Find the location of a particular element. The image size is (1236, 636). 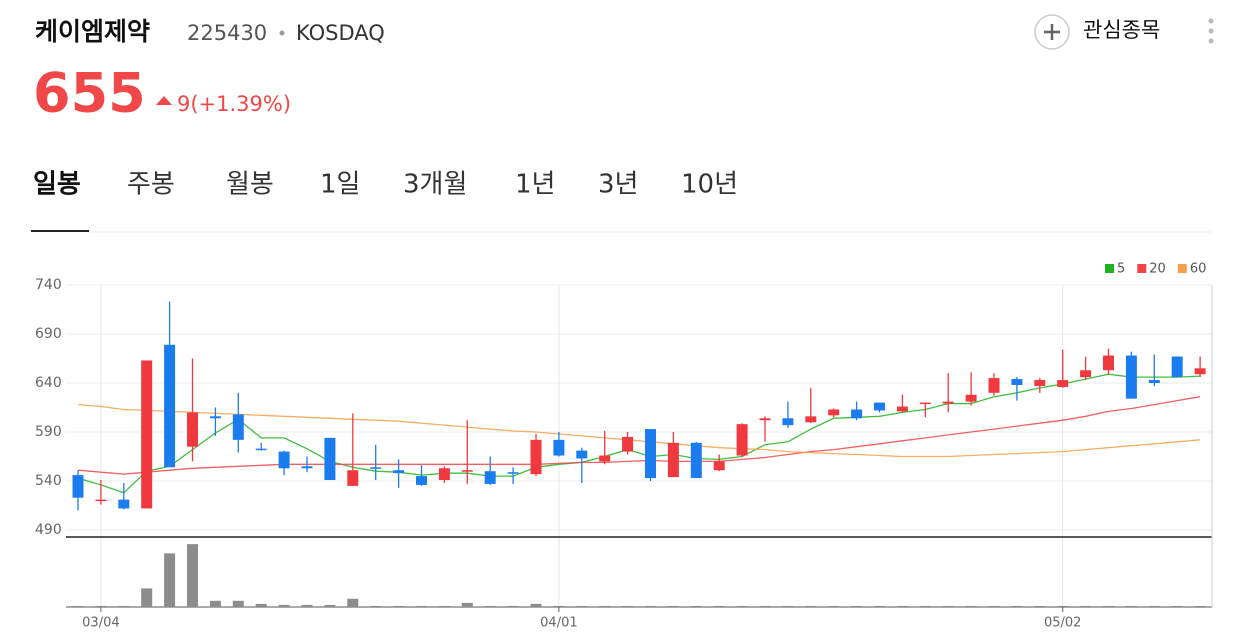

watch-button: 관심종목 is located at coordinates (1097, 32).